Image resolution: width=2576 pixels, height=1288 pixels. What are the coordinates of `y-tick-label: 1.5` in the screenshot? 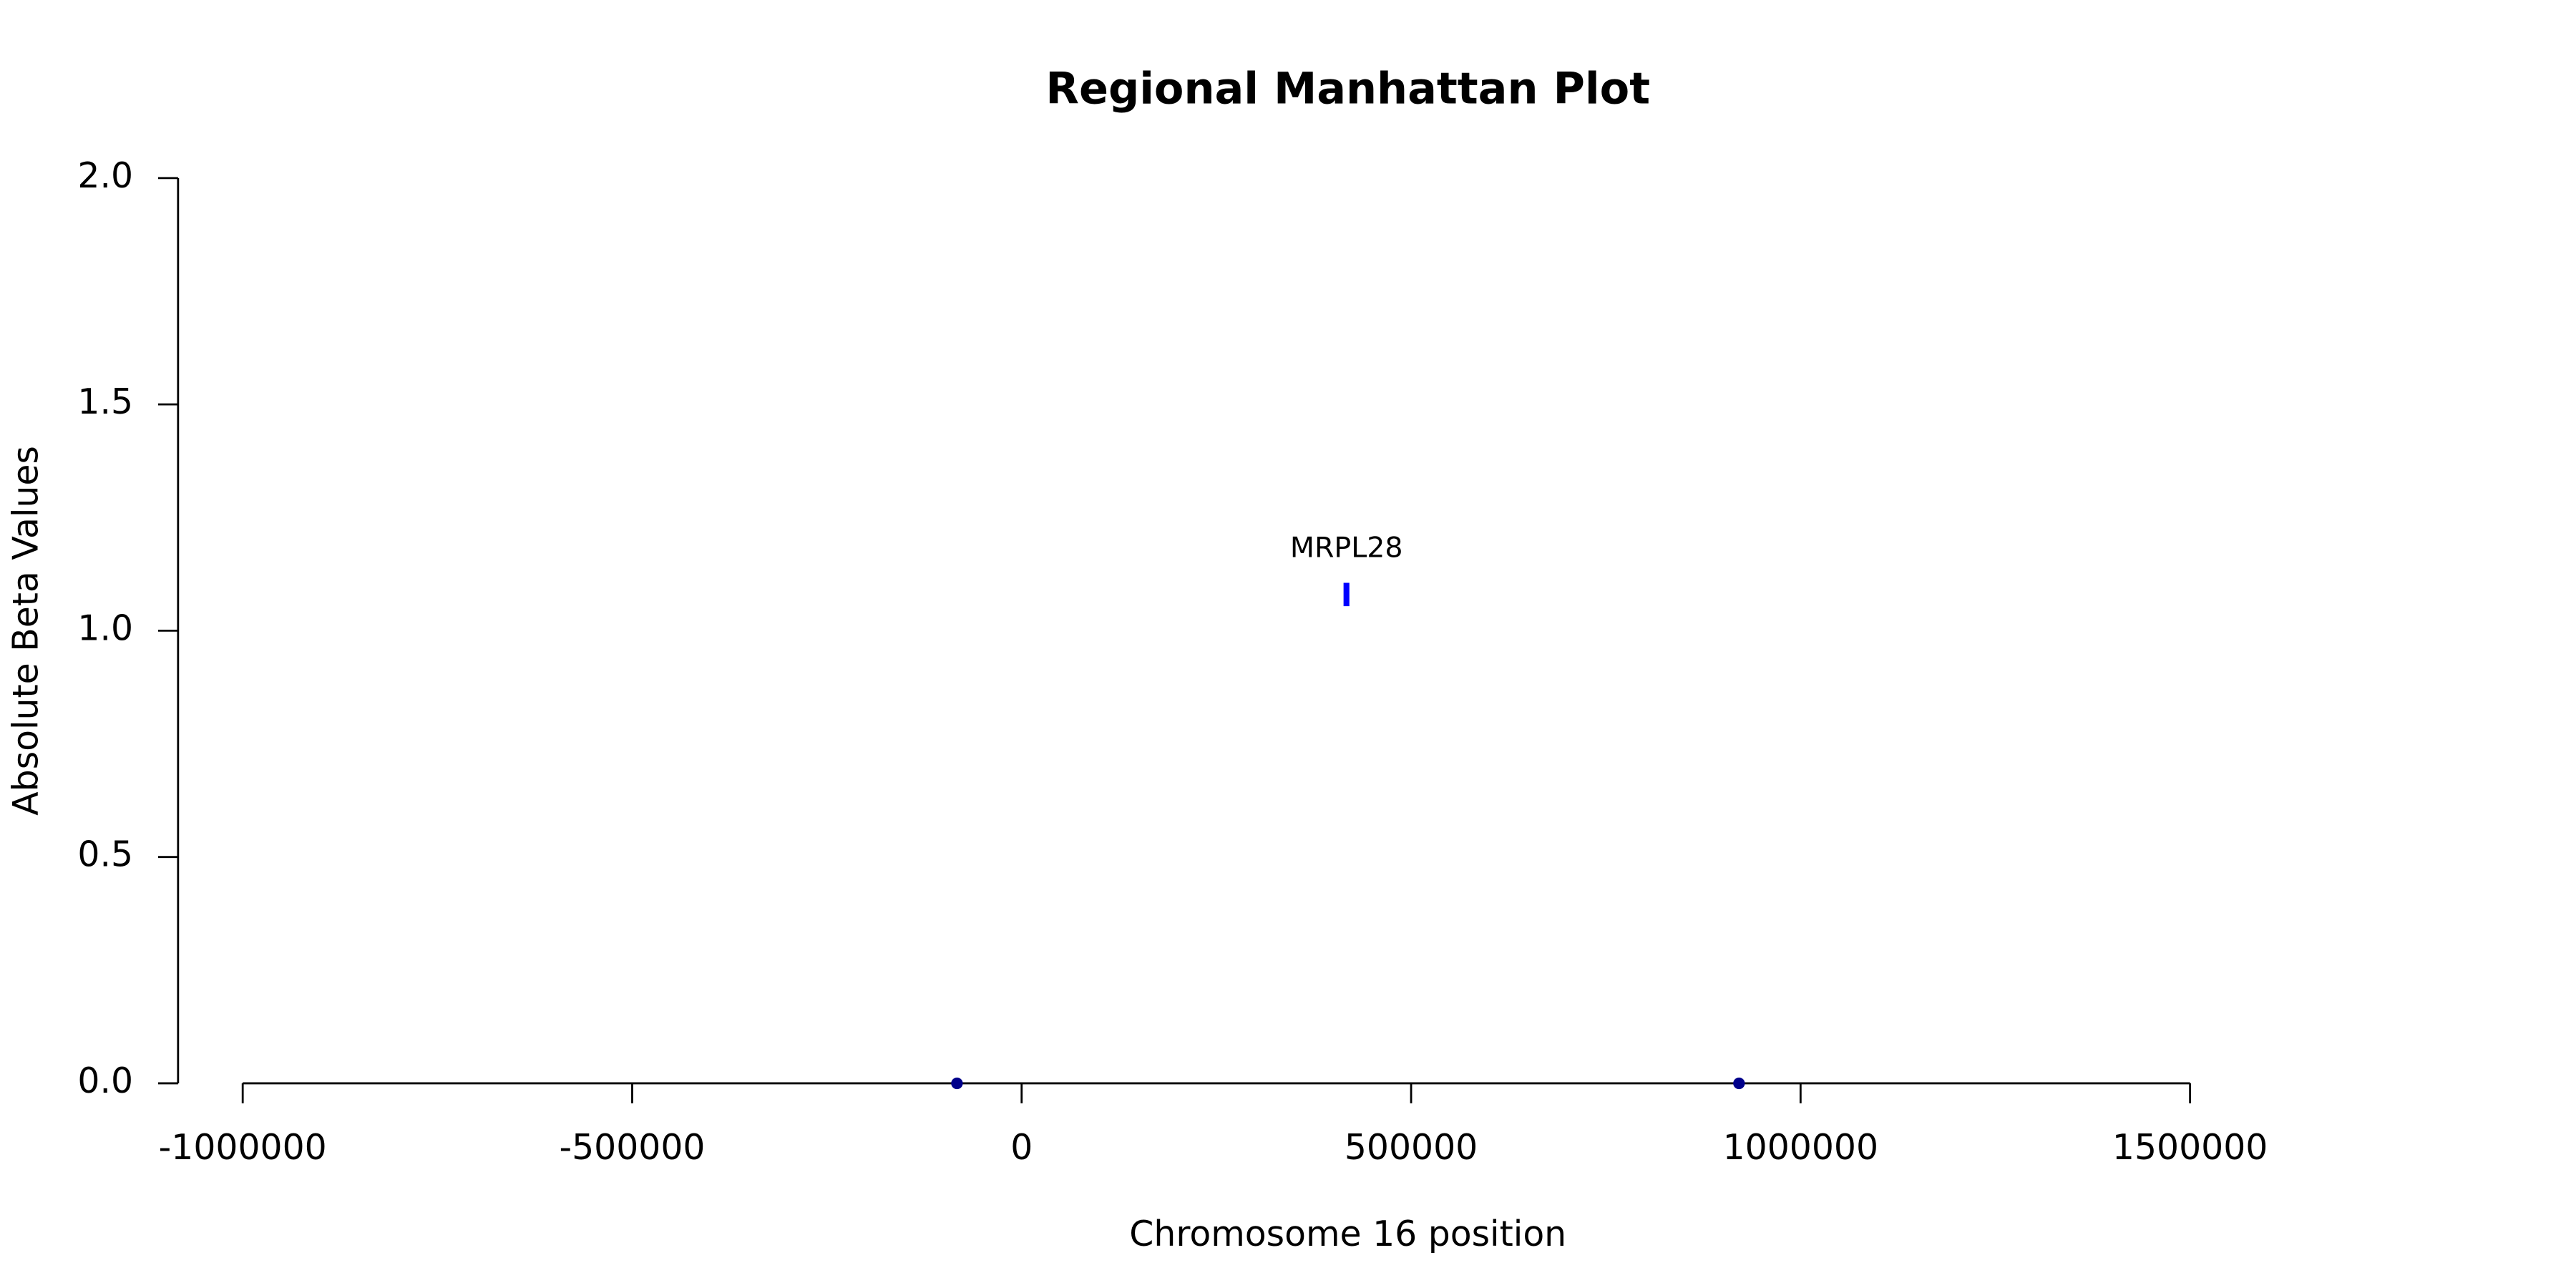 It's located at (105, 401).